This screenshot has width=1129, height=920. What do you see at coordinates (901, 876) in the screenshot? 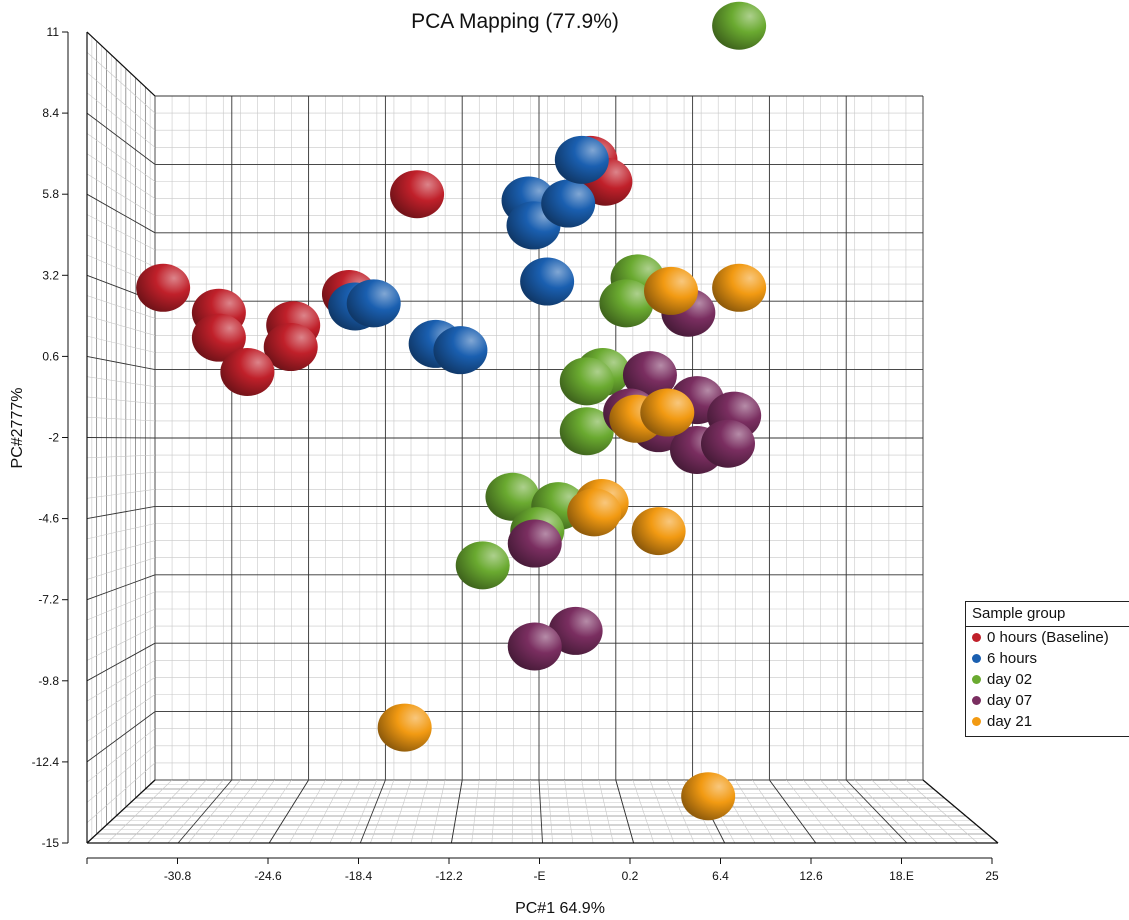
I see `x-tick-label: 18.E` at bounding box center [901, 876].